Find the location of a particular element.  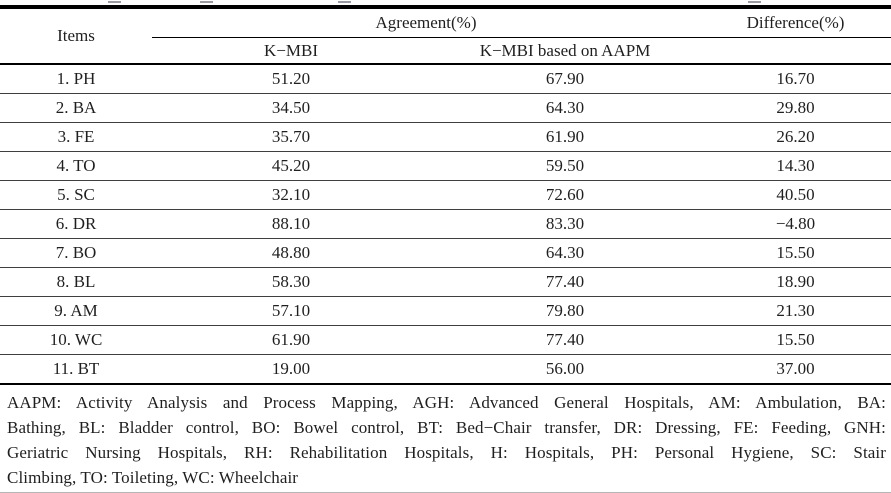

cell-item-label: 4. TO is located at coordinates (76, 166).